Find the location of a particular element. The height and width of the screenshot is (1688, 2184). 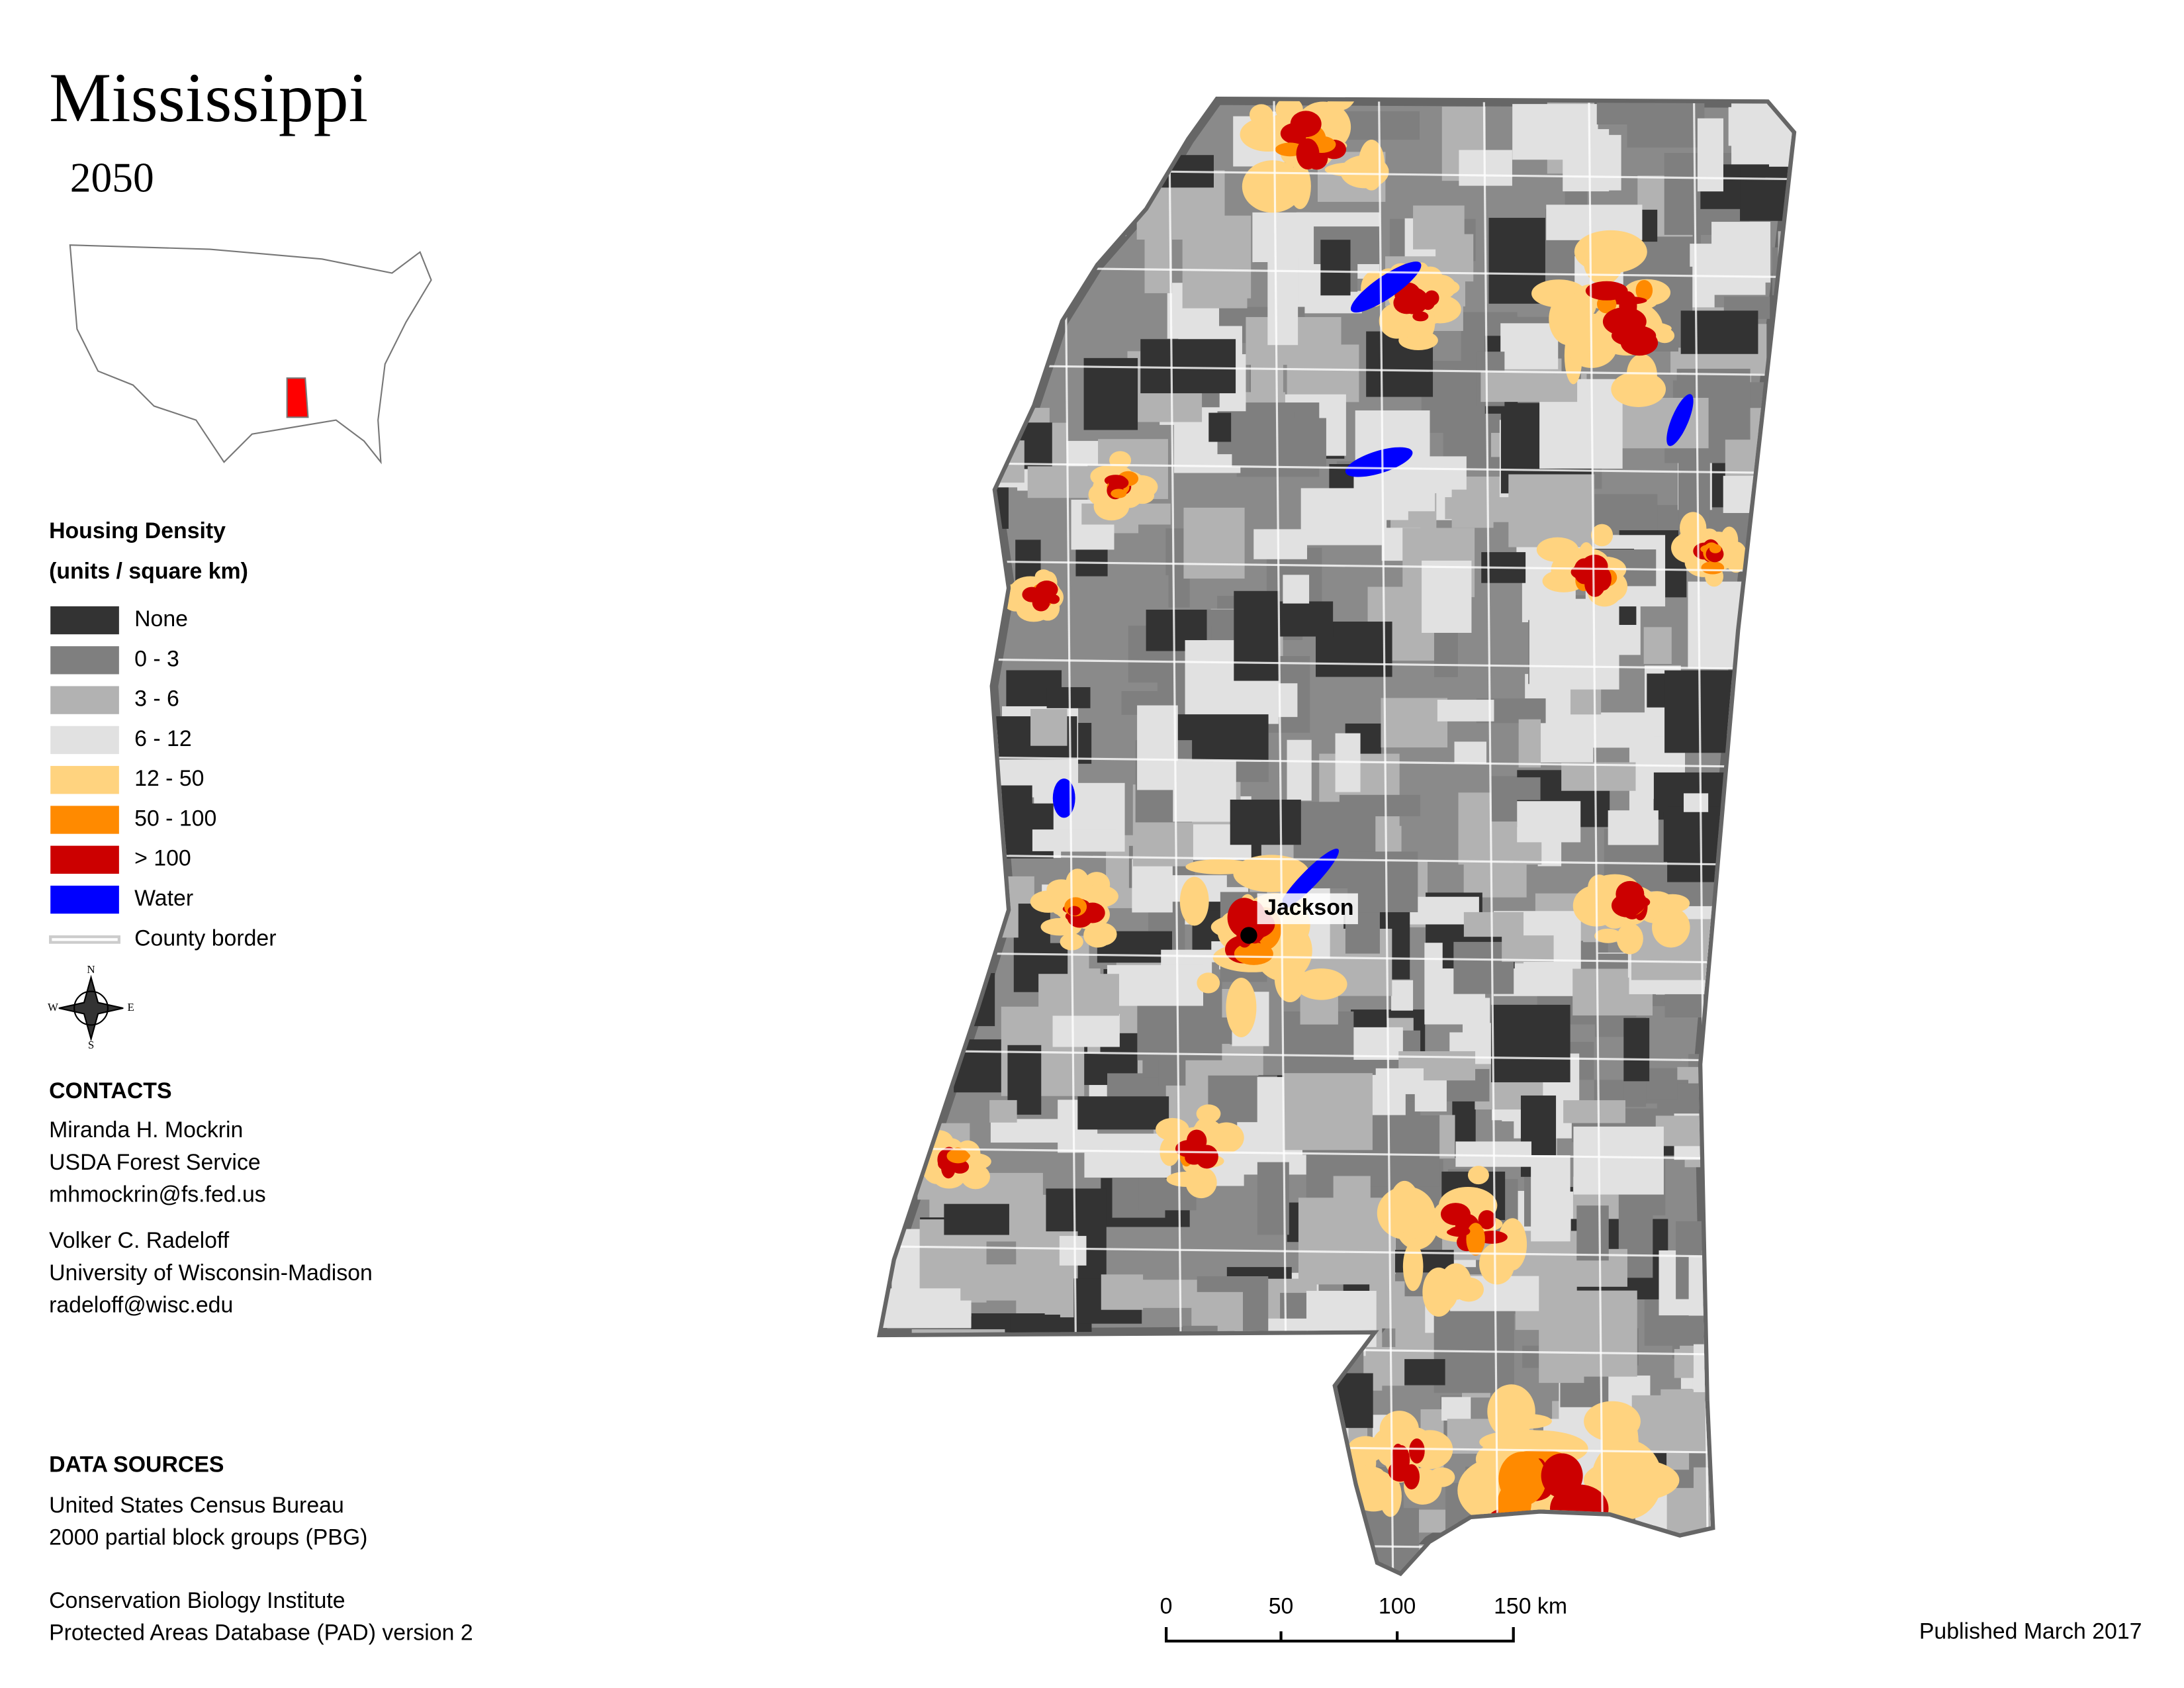

source-line: United States Census Bureau is located at coordinates (197, 1505).